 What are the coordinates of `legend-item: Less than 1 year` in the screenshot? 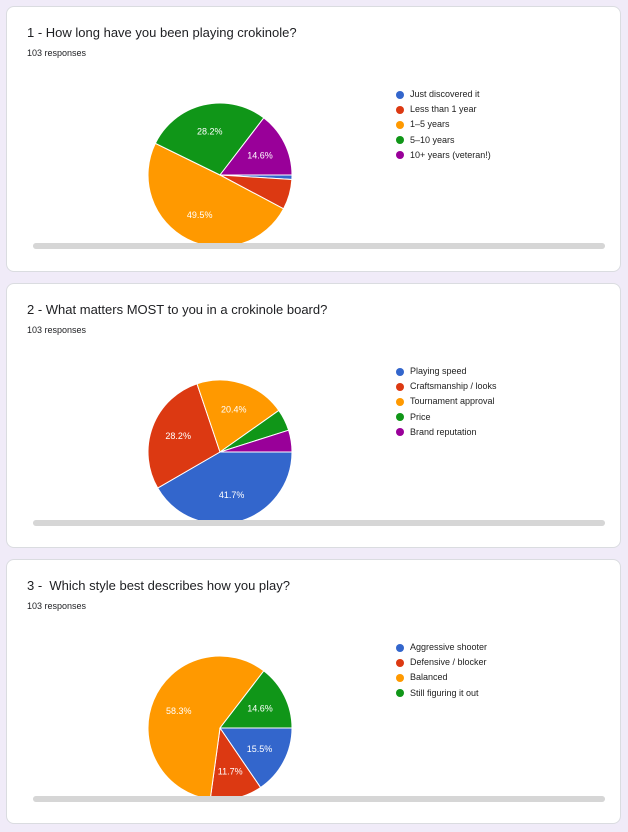 It's located at (443, 109).